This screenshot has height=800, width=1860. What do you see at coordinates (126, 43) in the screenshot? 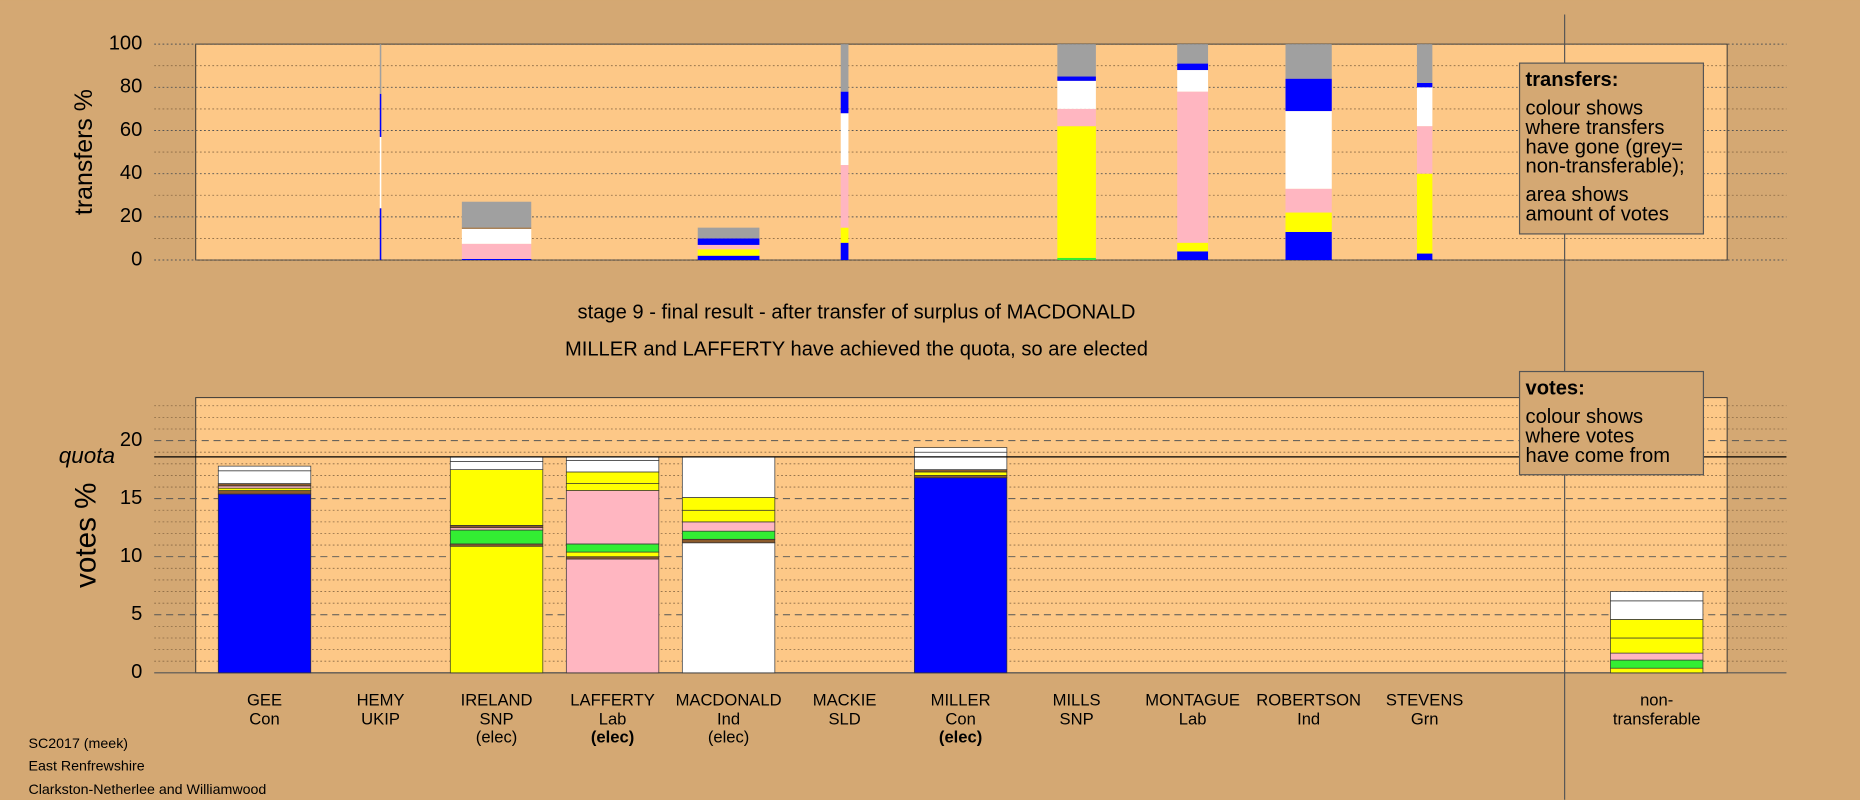
I see `y-tick-label: 100` at bounding box center [126, 43].